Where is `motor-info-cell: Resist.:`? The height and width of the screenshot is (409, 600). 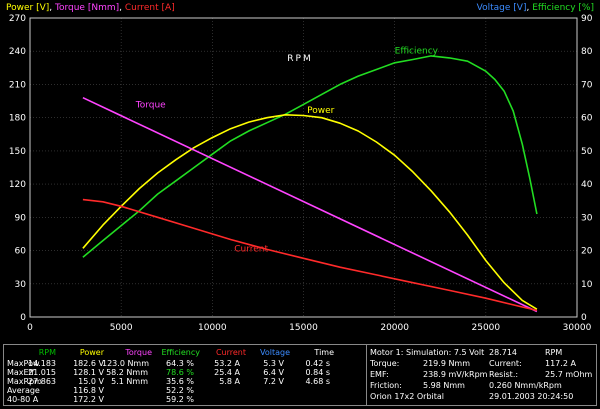 motor-info-cell: Resist.: is located at coordinates (504, 374).